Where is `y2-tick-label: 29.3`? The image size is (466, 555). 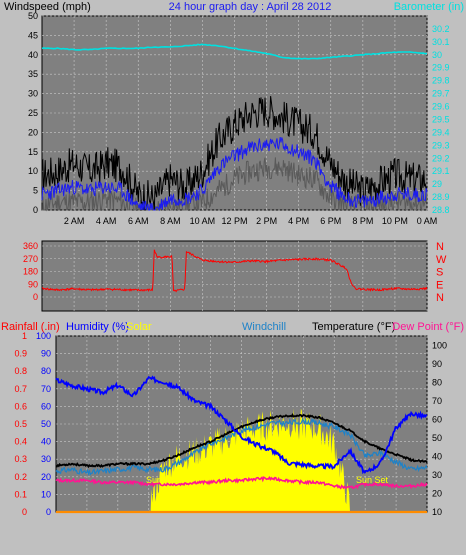 y2-tick-label: 29.3 is located at coordinates (441, 145).